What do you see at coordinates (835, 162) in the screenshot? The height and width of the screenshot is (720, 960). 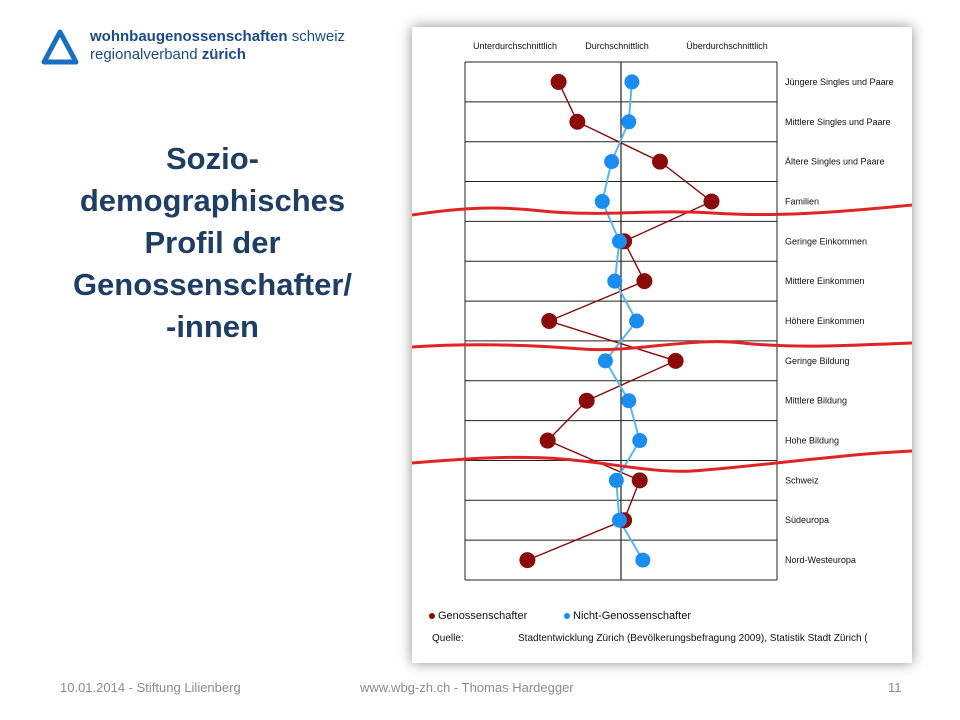 I see `category-label: Ältere Singles und Paare` at bounding box center [835, 162].